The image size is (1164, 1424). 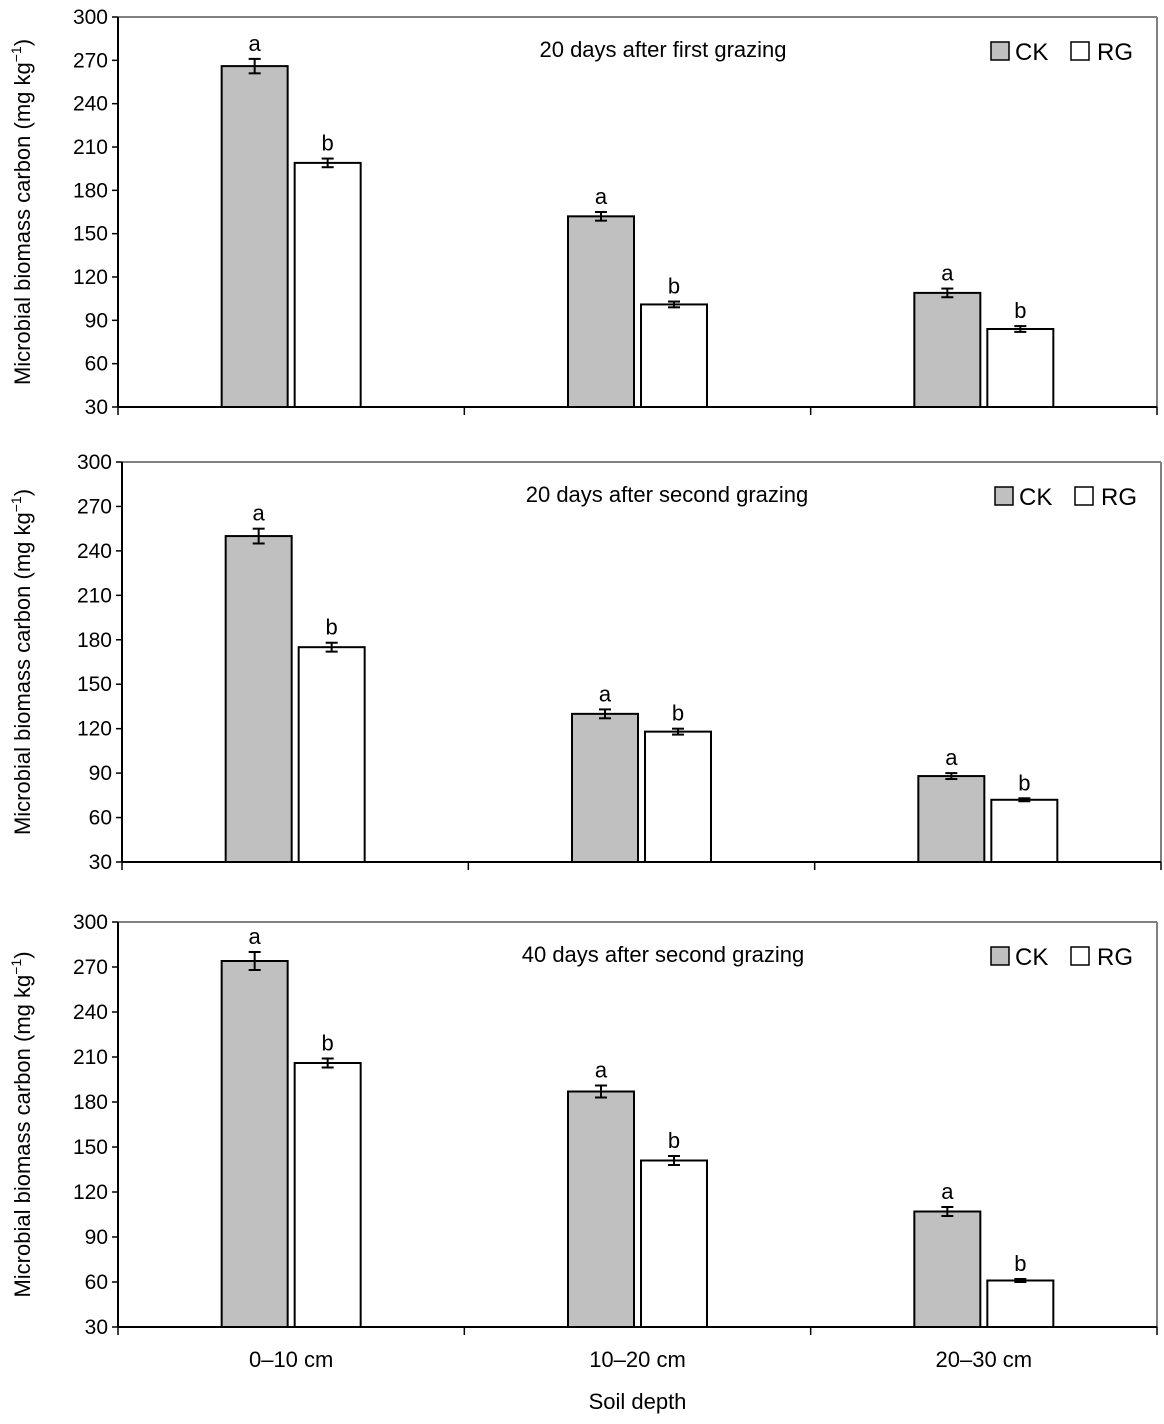 I want to click on panel-title: 20 days after first grazing, so click(x=662, y=49).